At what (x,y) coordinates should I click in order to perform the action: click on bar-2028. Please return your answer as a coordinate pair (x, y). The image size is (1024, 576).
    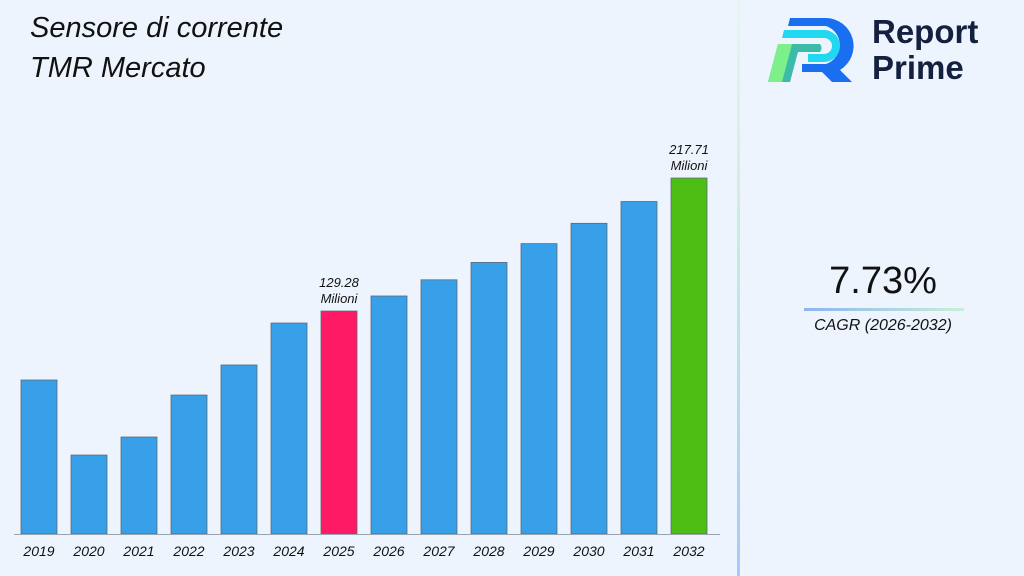
    Looking at the image, I should click on (489, 398).